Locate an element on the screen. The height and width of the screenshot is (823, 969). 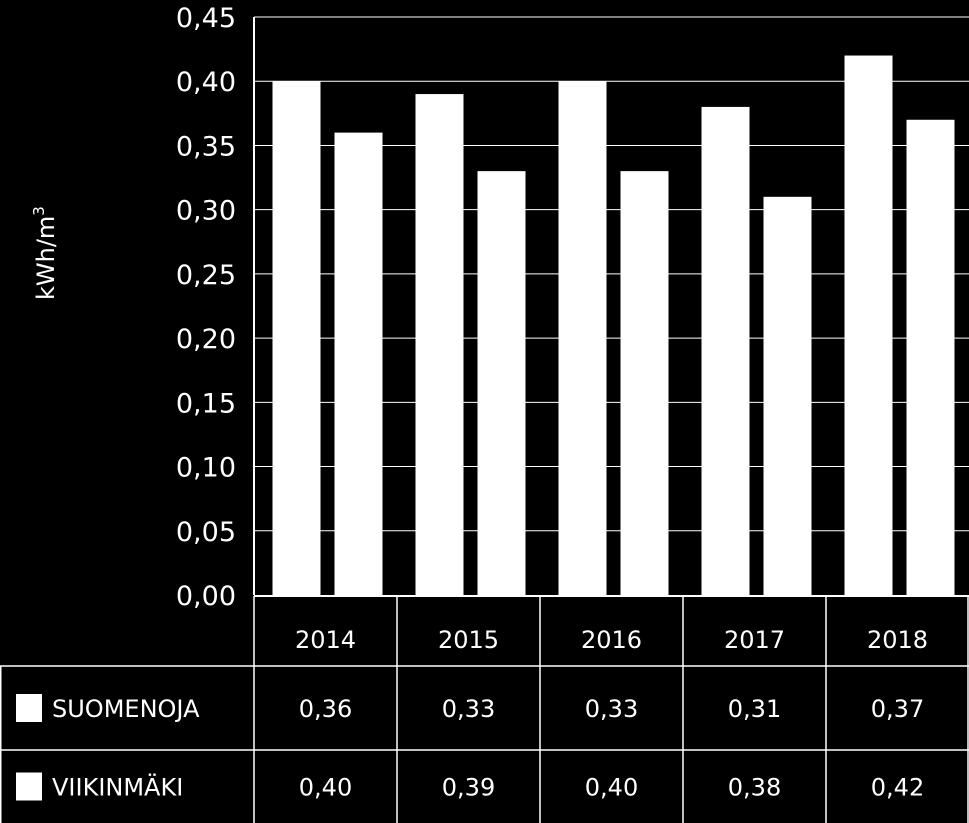
bar-suomenoja-2014 is located at coordinates (358, 363).